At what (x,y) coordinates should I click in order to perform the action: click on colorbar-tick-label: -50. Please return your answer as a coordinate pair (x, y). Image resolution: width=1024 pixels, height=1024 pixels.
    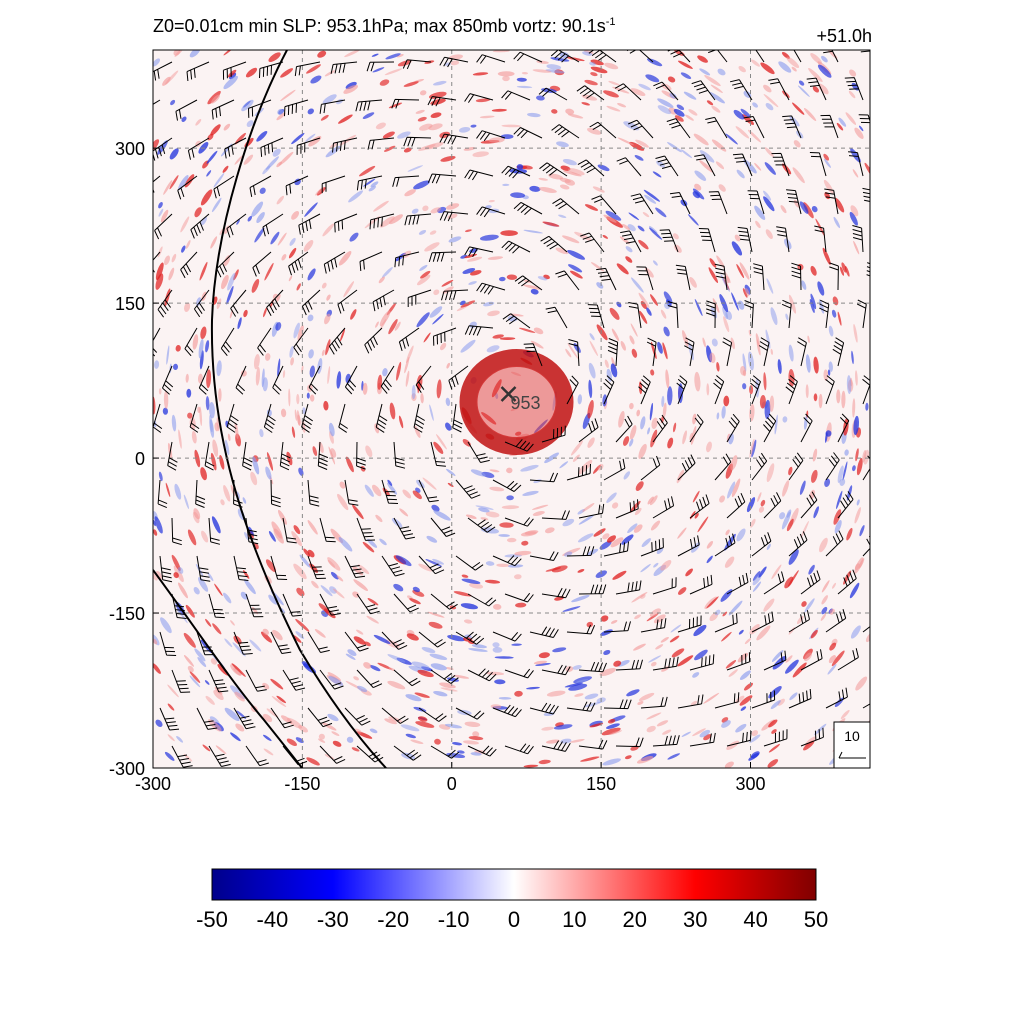
    Looking at the image, I should click on (212, 919).